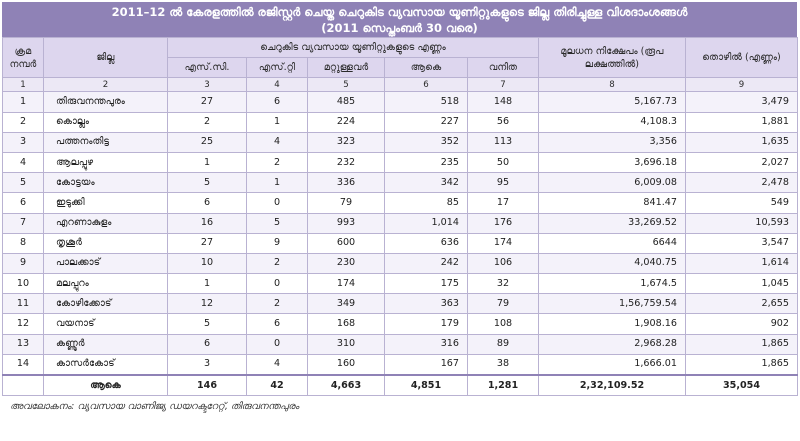 The width and height of the screenshot is (800, 441). I want to click on cell-total: 227, so click(426, 122).